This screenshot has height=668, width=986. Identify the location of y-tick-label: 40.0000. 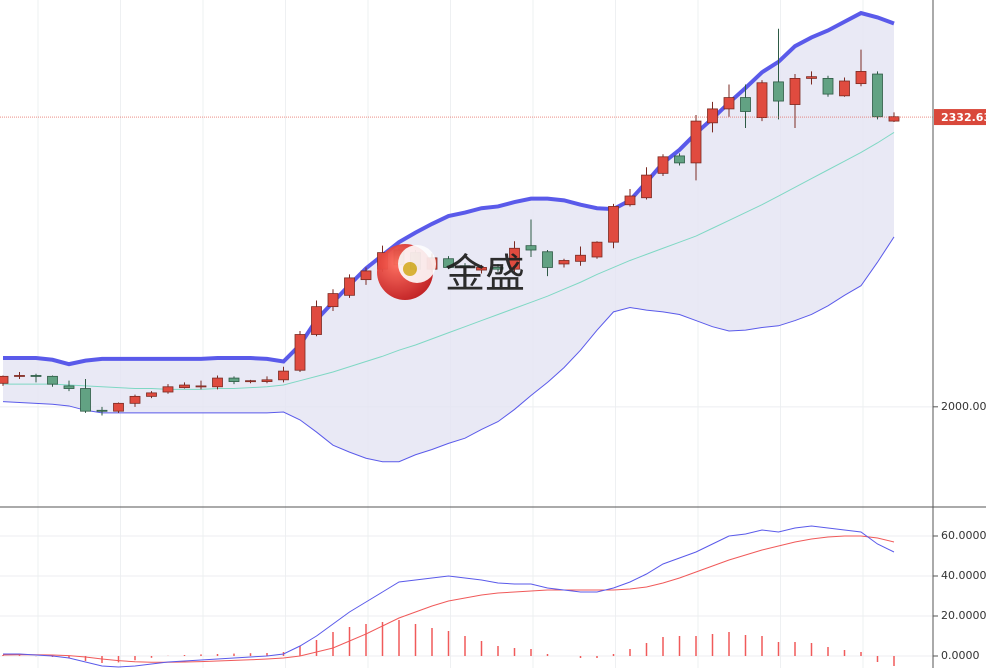
(963, 575).